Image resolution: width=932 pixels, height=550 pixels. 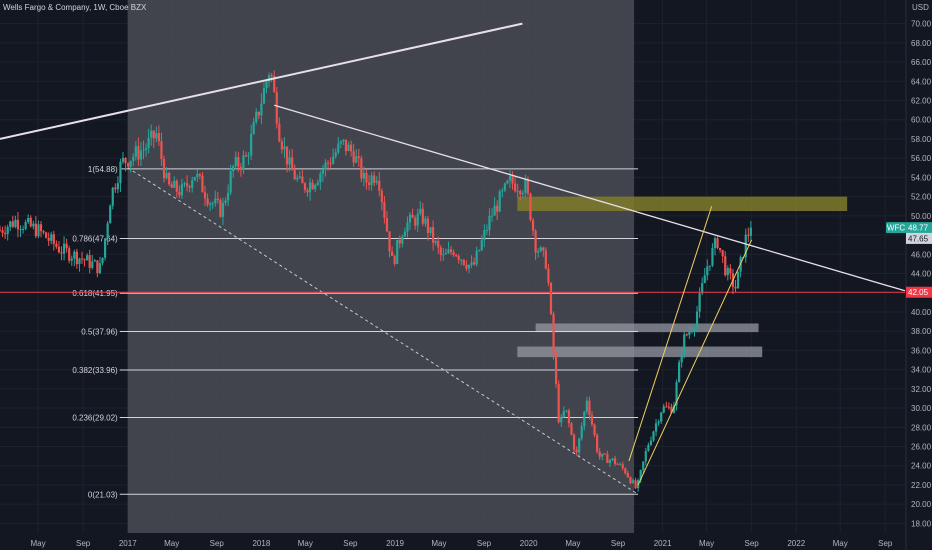 I want to click on y-tick-label: 66.00, so click(x=921, y=62).